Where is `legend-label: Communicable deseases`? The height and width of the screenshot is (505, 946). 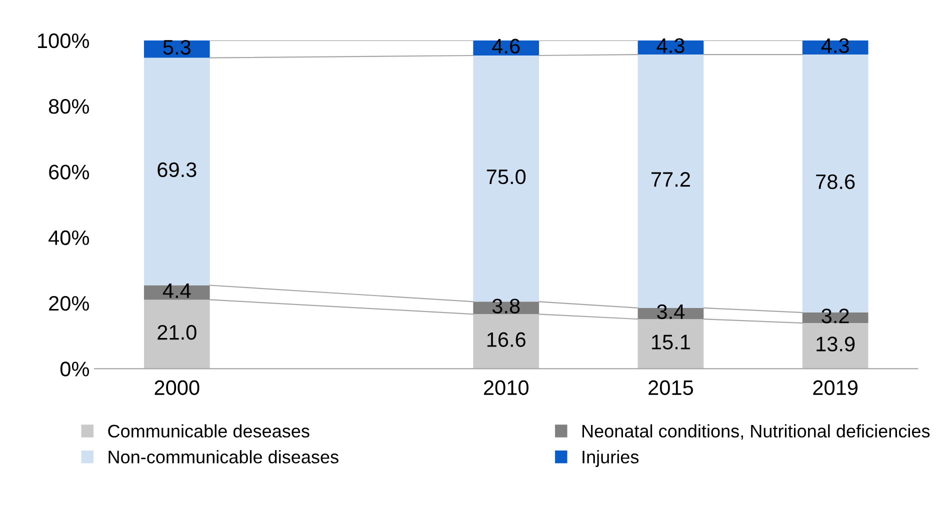 legend-label: Communicable deseases is located at coordinates (209, 431).